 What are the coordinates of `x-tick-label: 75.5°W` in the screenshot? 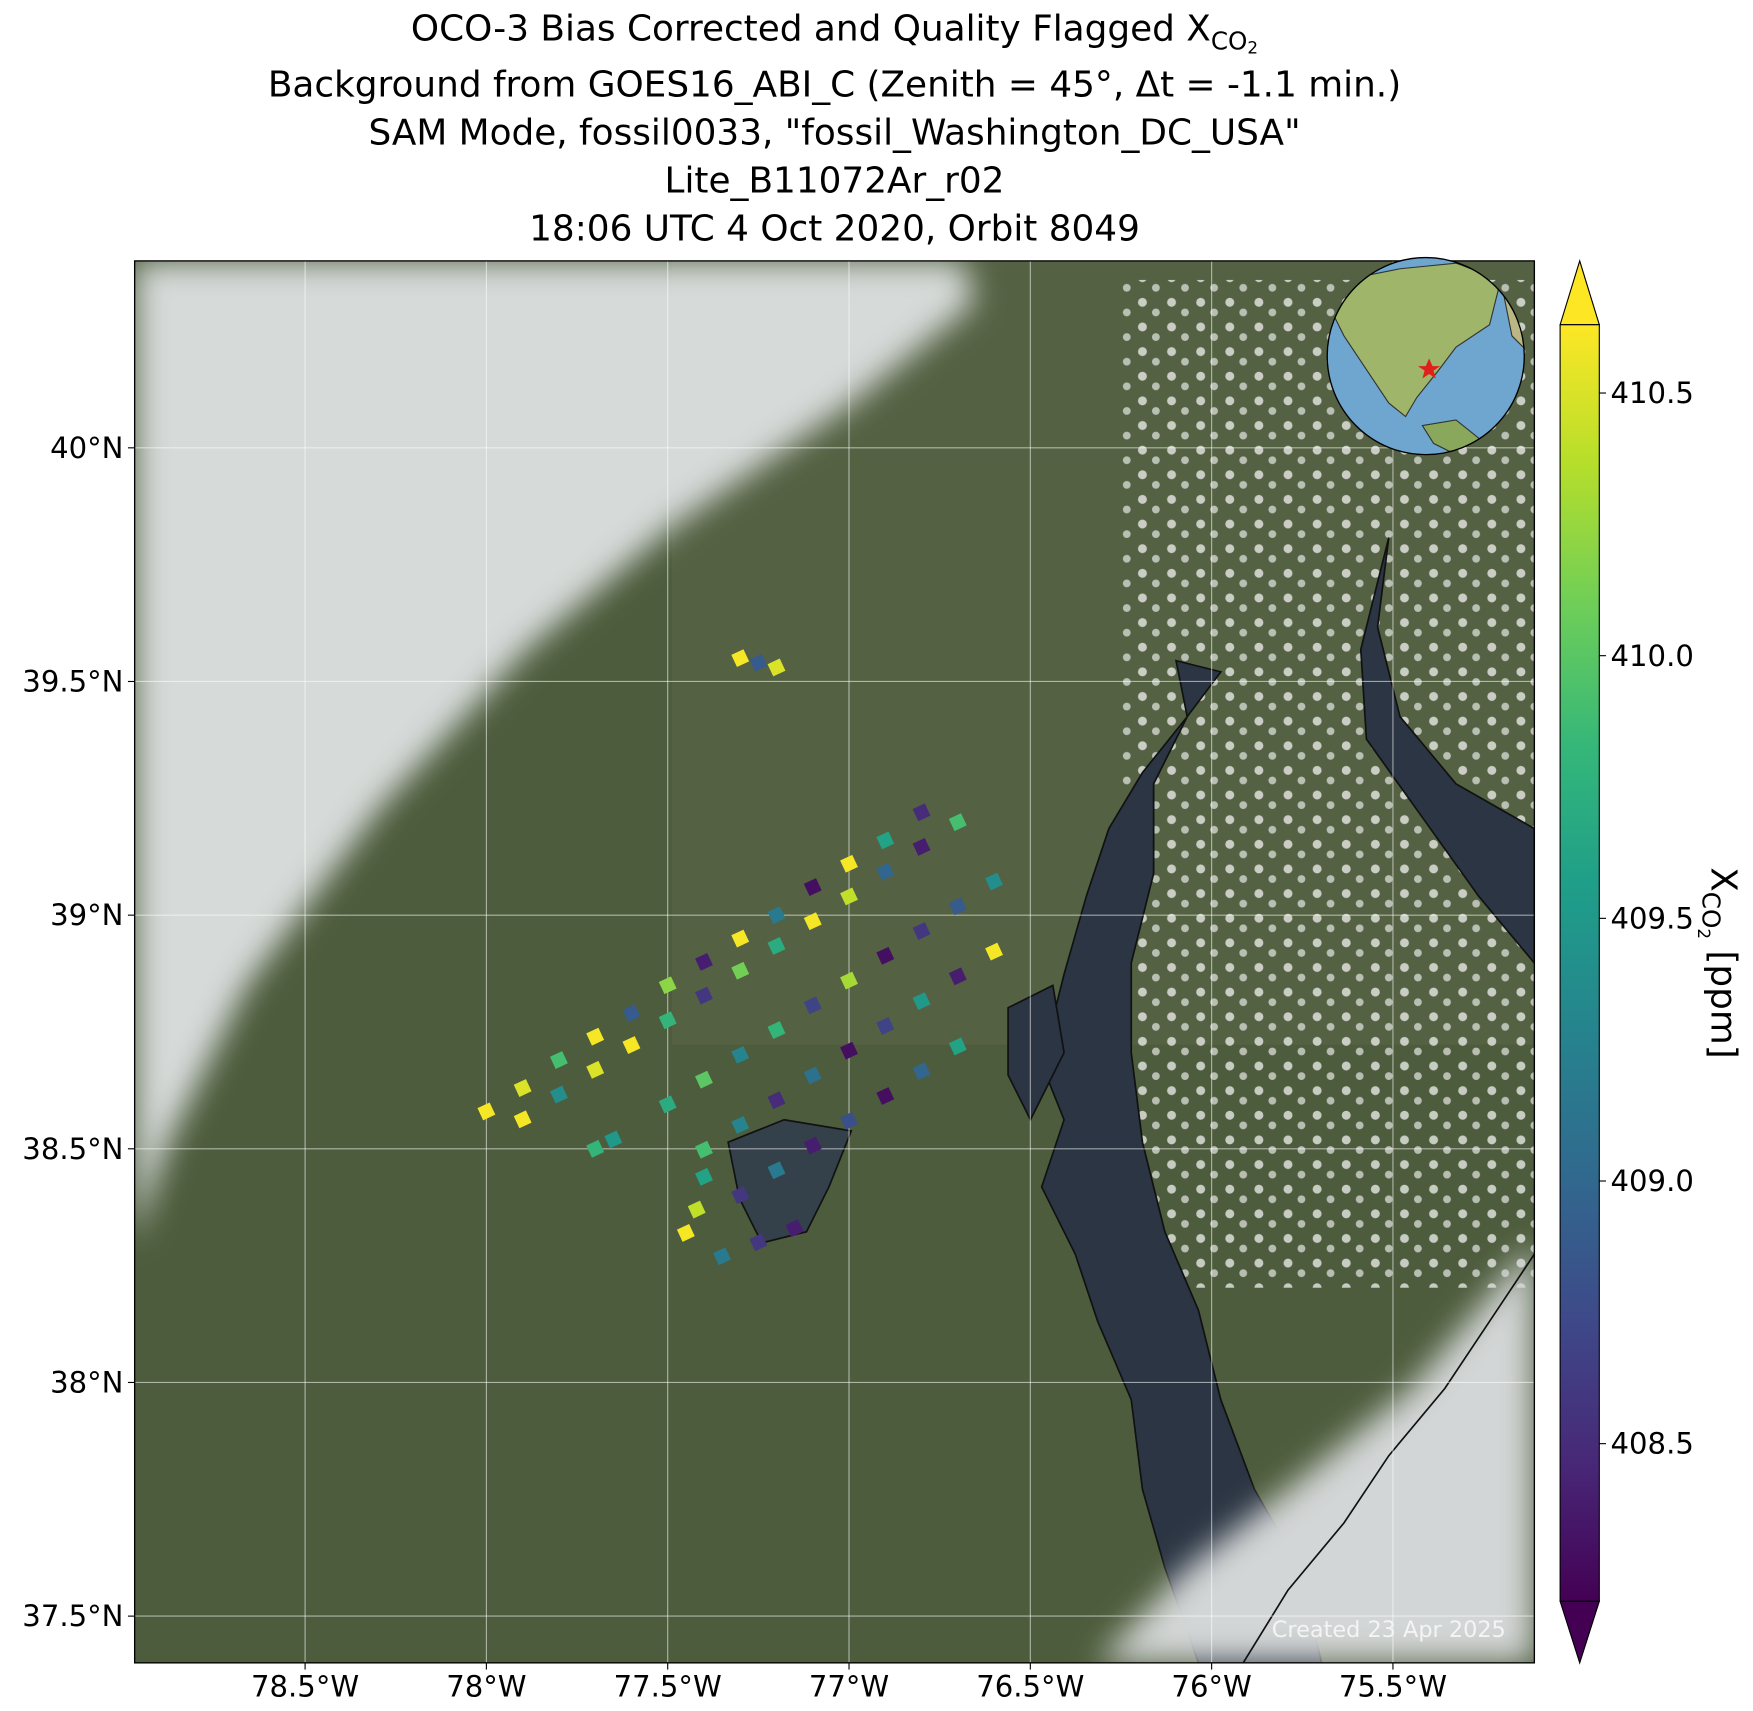 It's located at (1393, 1686).